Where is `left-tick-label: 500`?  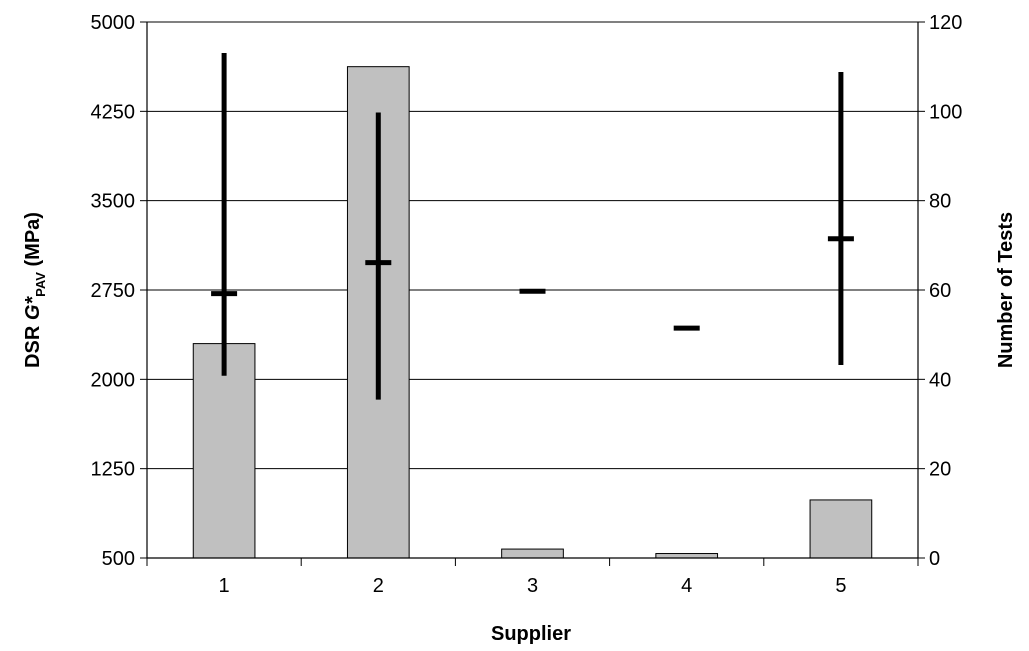 left-tick-label: 500 is located at coordinates (118, 559).